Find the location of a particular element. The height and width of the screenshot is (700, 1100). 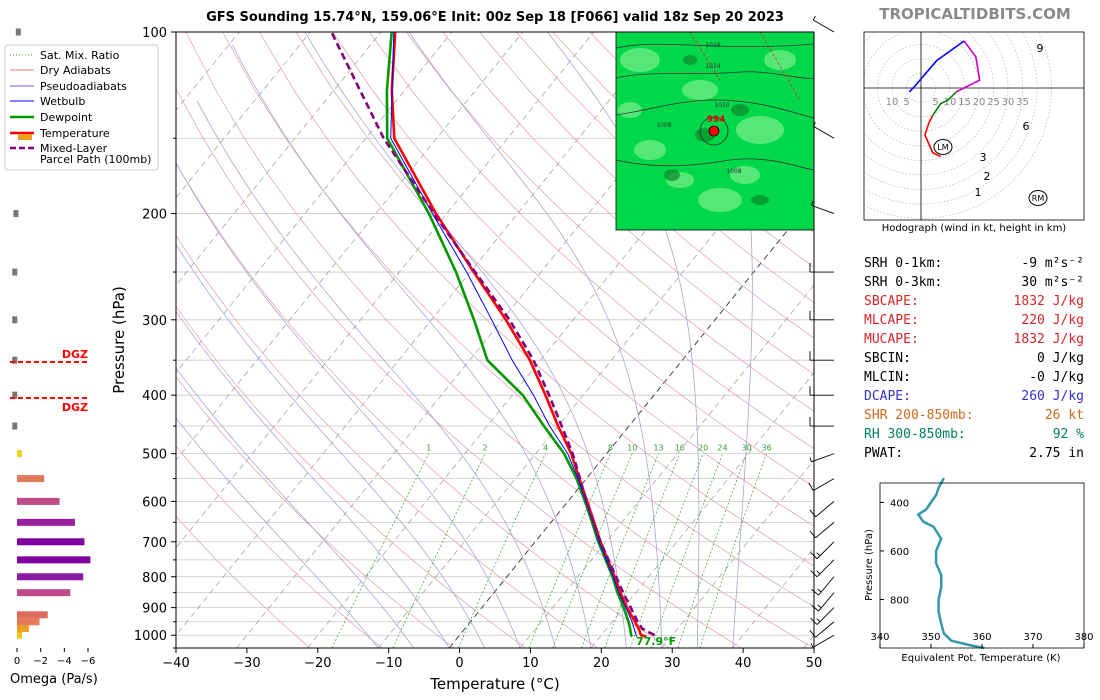

map-pressure-label: 1008 is located at coordinates (733, 171).